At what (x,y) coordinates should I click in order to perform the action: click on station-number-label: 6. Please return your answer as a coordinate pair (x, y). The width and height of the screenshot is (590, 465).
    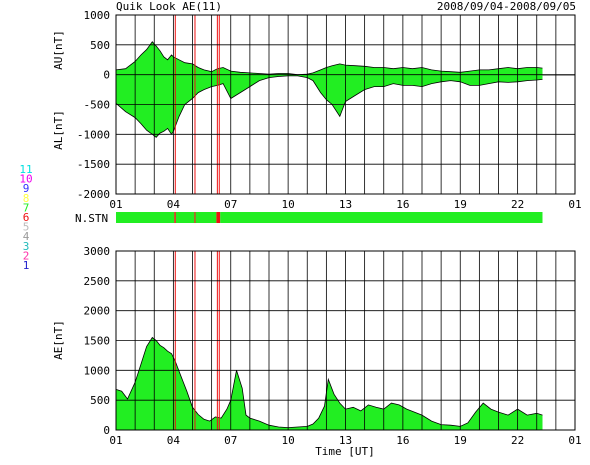
    Looking at the image, I should click on (26, 217).